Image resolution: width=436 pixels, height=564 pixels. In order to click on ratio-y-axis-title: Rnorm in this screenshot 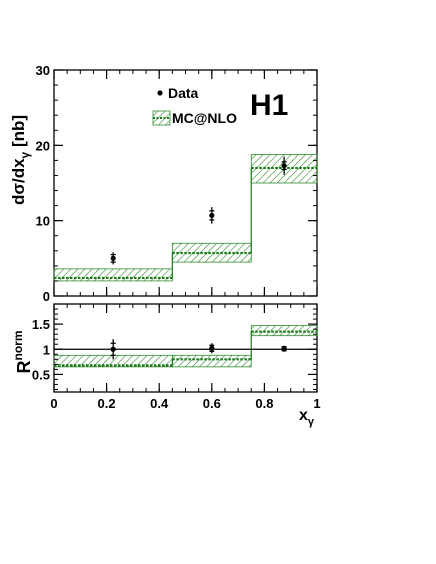, I will do `click(22, 352)`.